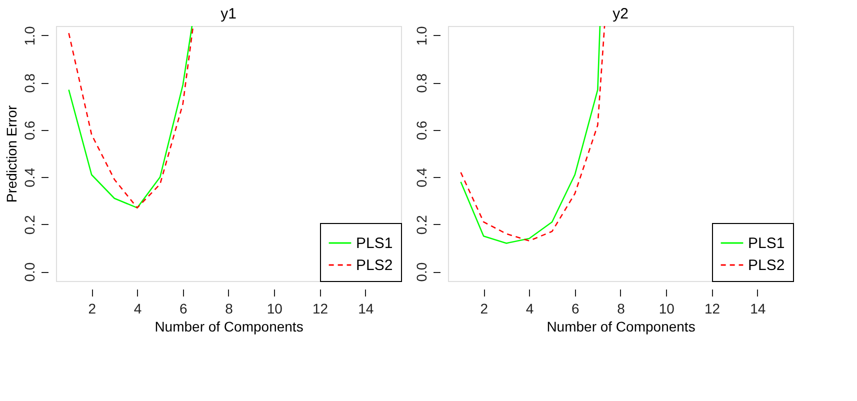 The image size is (857, 401). What do you see at coordinates (620, 14) in the screenshot?
I see `chart-title: y2` at bounding box center [620, 14].